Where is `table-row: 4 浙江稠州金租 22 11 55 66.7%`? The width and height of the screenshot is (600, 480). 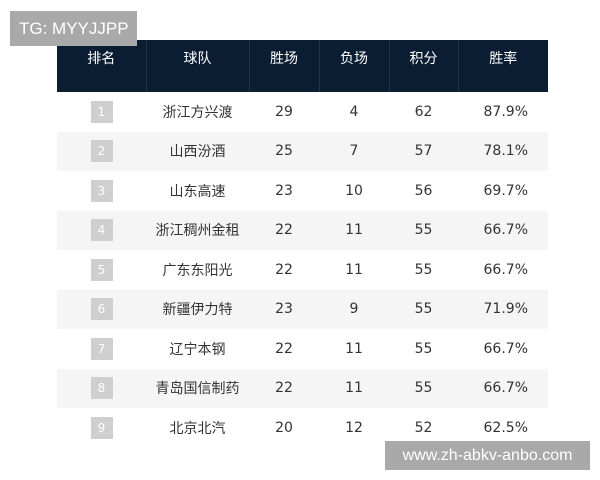
table-row: 4 浙江稠州金租 22 11 55 66.7% is located at coordinates (302, 230).